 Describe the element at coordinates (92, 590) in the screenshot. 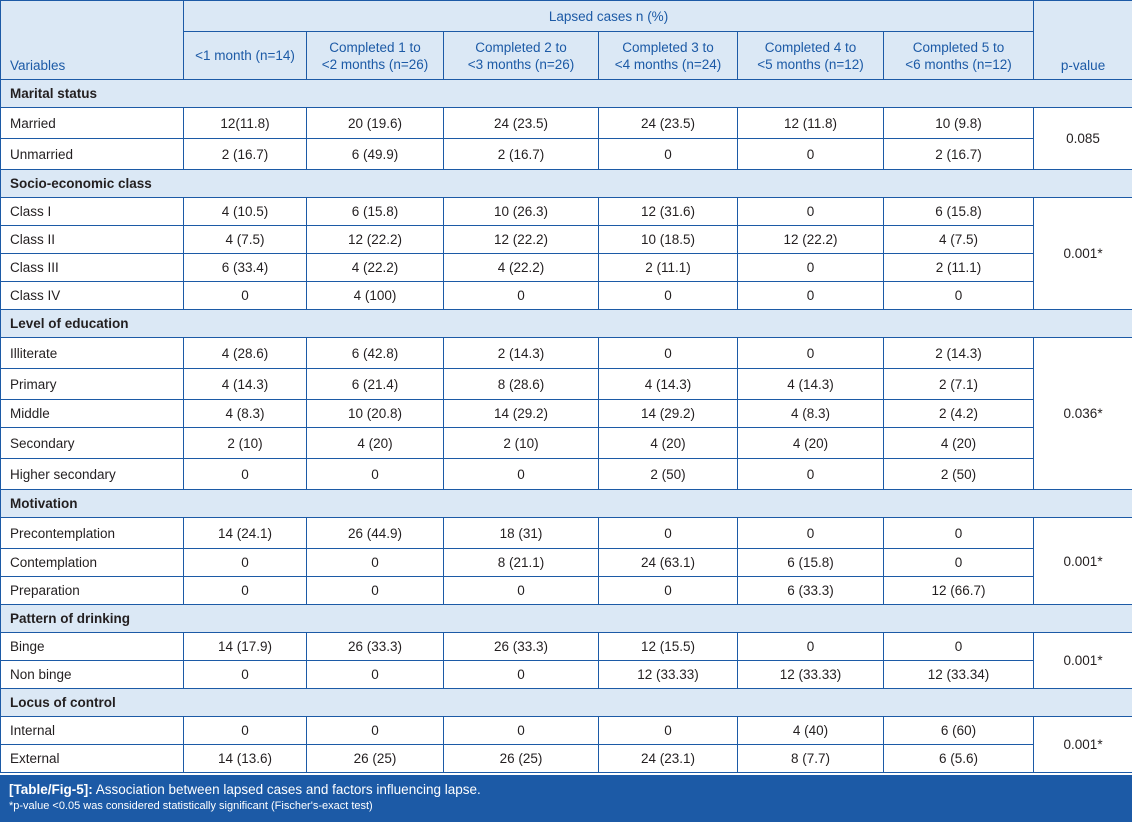

I see `row-label: Preparation` at that location.